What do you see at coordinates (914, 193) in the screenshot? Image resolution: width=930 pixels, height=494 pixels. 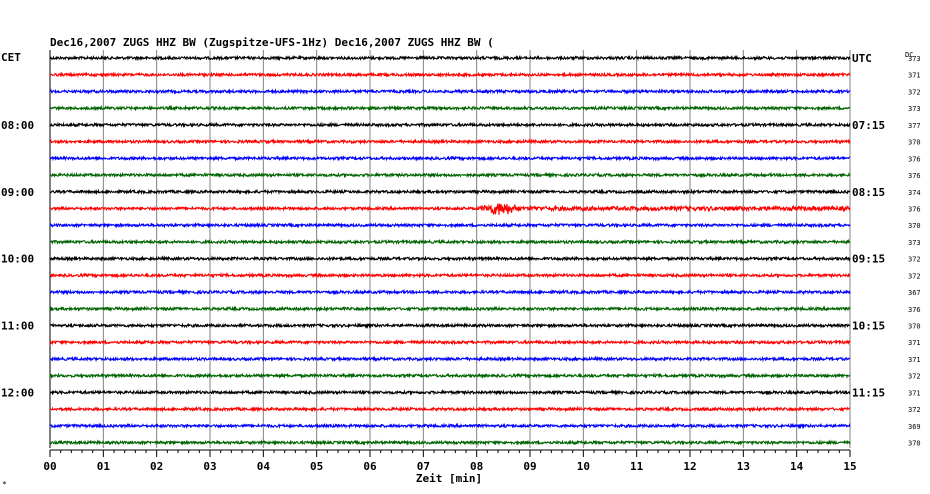 I see `dc-offset-label: 374` at bounding box center [914, 193].